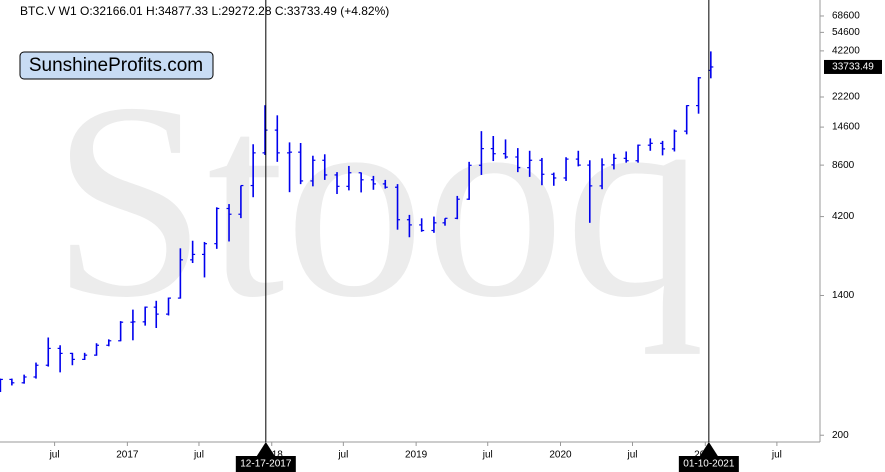 The height and width of the screenshot is (472, 885). Describe the element at coordinates (127, 455) in the screenshot. I see `x-tick-label: 2017` at that location.